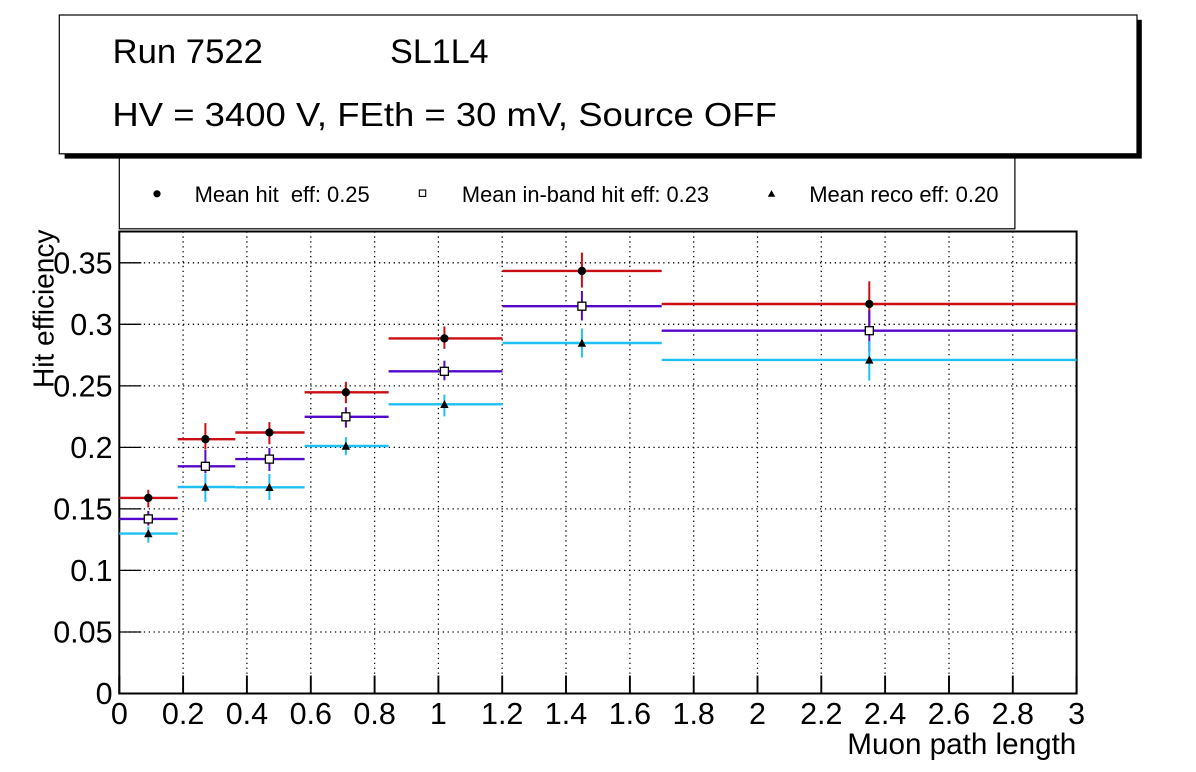 Image resolution: width=1196 pixels, height=772 pixels. What do you see at coordinates (311, 714) in the screenshot?
I see `svg-text: 0.6` at bounding box center [311, 714].